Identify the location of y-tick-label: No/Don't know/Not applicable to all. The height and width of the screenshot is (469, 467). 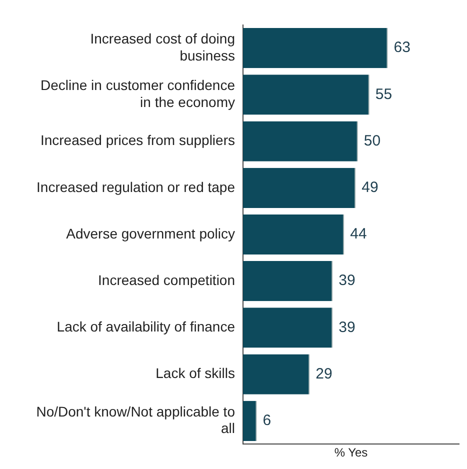
(136, 419).